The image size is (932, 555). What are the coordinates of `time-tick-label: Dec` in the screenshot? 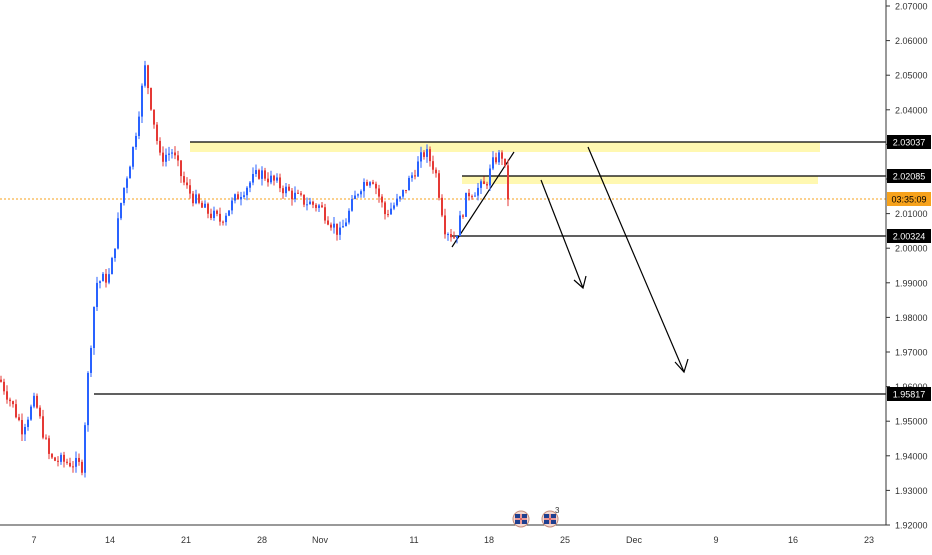 It's located at (634, 540).